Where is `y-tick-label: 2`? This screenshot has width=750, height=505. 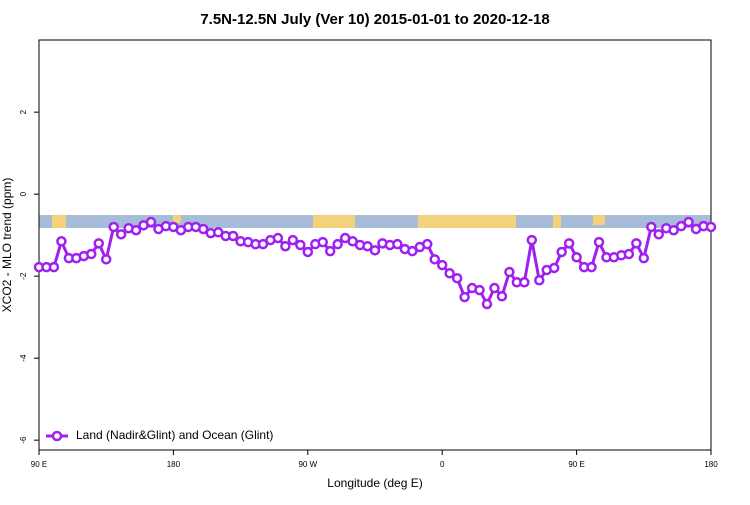
y-tick-label: 2 is located at coordinates (23, 111).